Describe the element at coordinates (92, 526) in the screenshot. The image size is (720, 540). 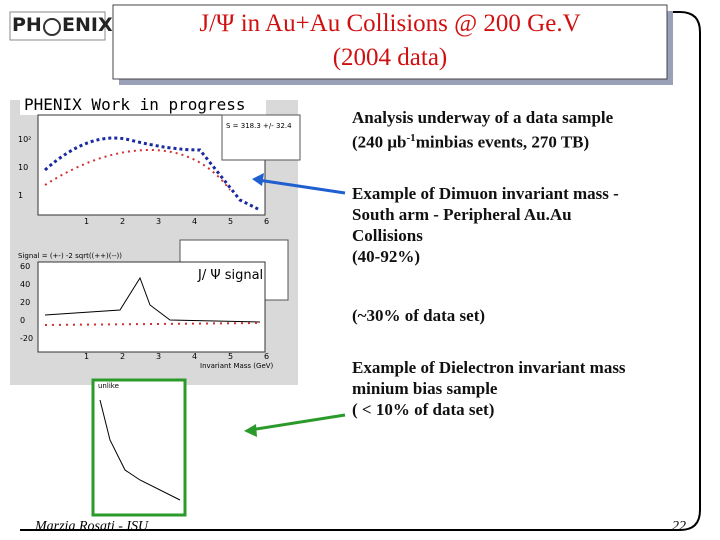
I see `footer-author: Marzia Rosati - ISU` at that location.